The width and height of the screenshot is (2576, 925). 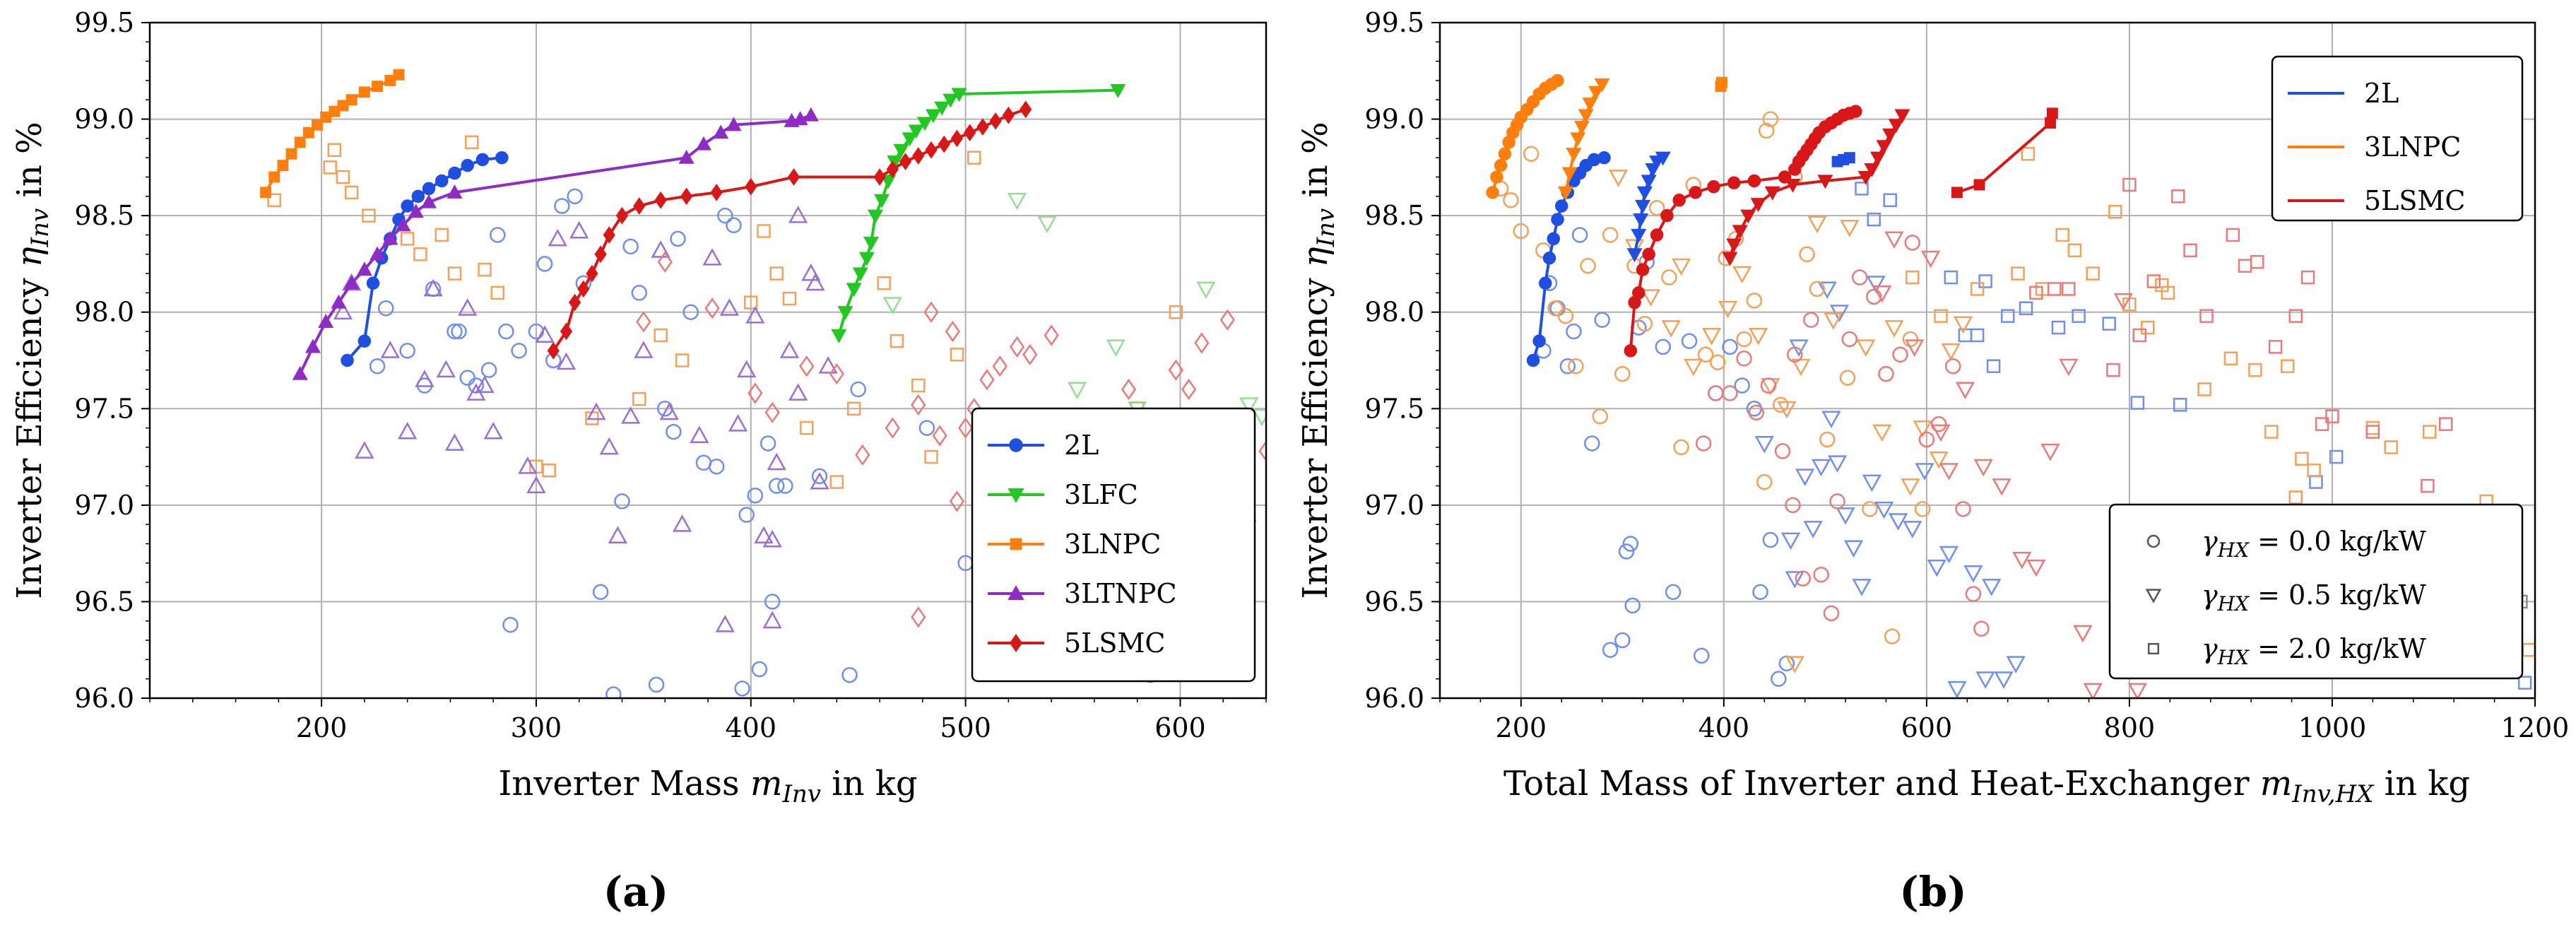 What do you see at coordinates (2397, 138) in the screenshot?
I see `legend-box` at bounding box center [2397, 138].